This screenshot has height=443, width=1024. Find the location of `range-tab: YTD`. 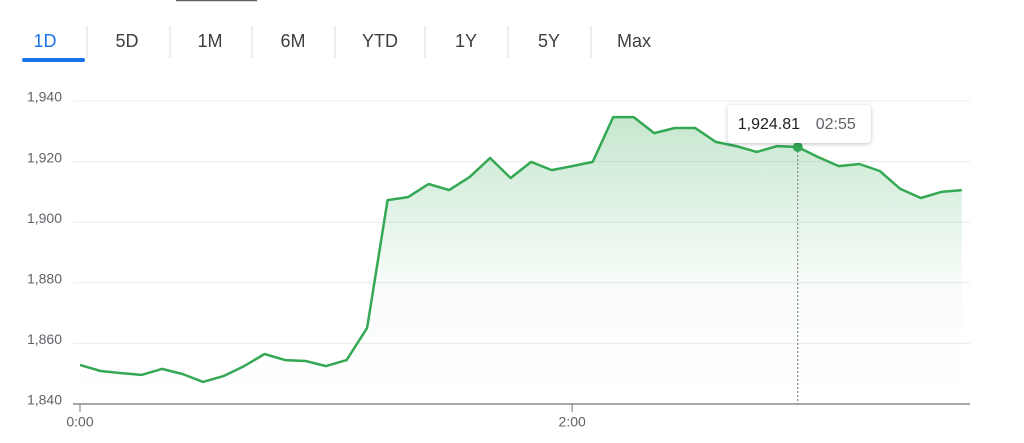

range-tab: YTD is located at coordinates (380, 41).